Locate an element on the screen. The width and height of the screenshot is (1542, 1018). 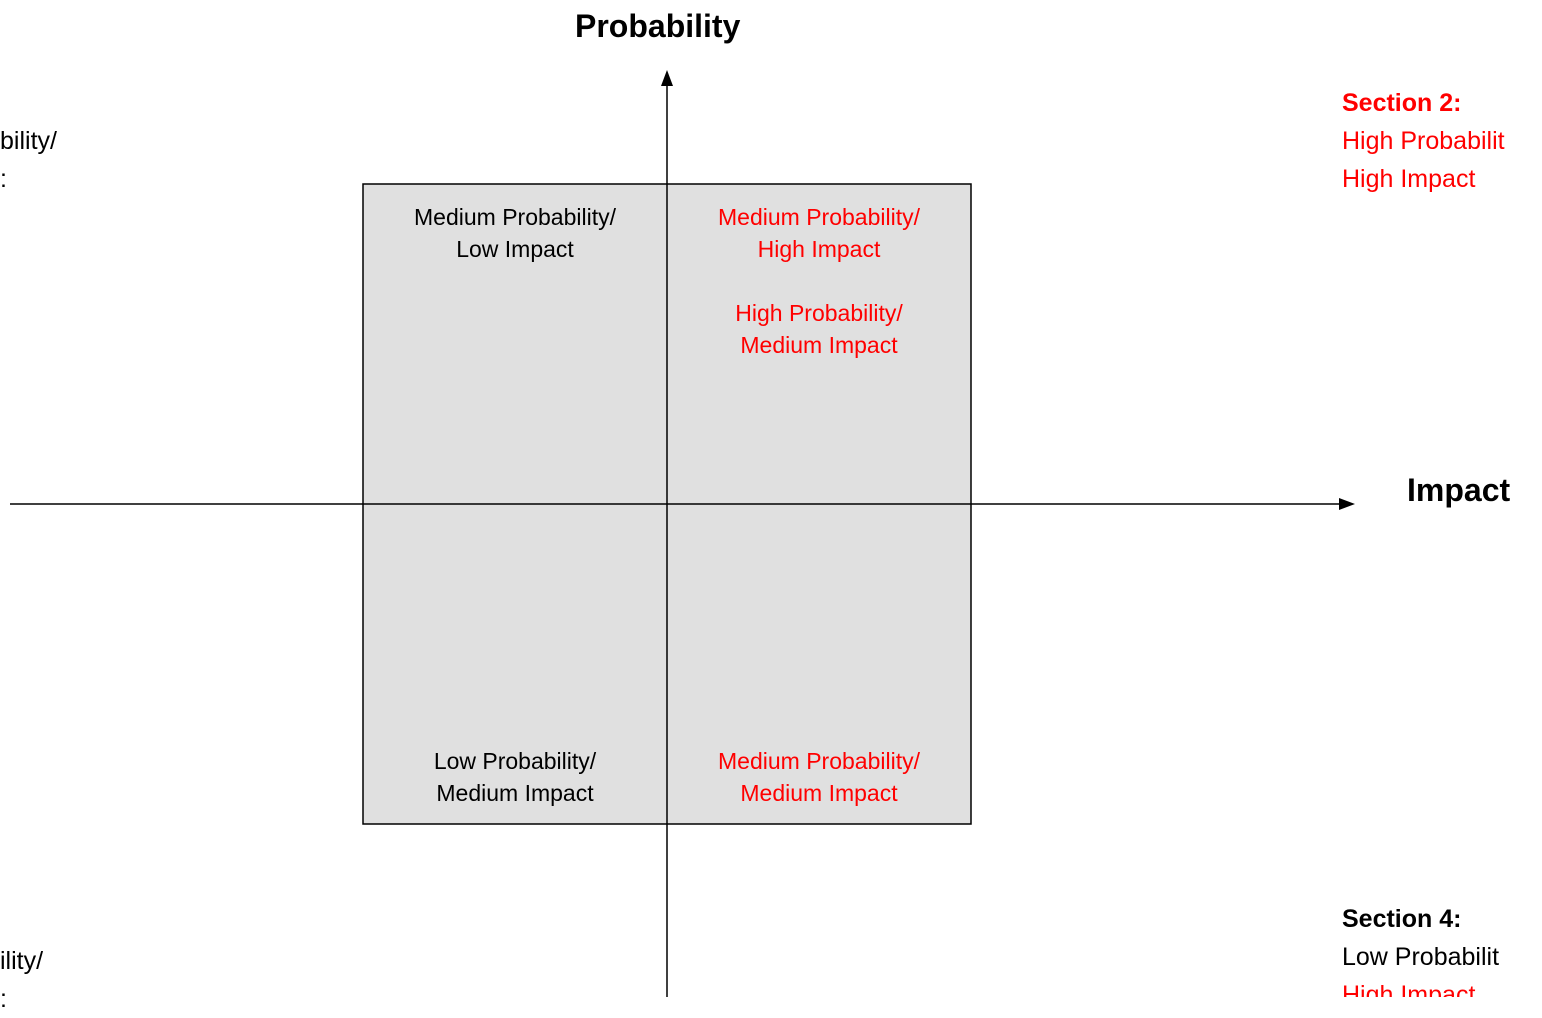
y-axis-arrowhead is located at coordinates (667, 78).